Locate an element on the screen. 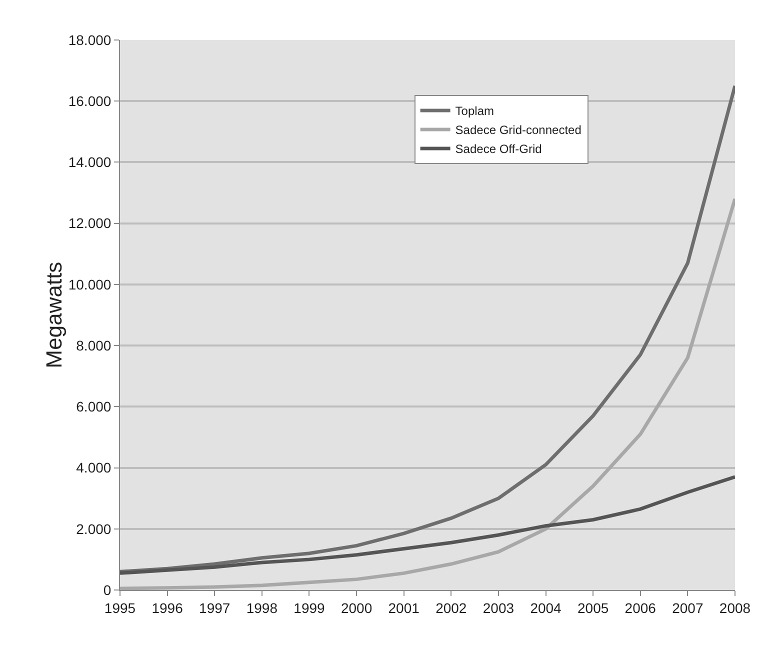 The image size is (775, 650). y-tick-label: 8.000 is located at coordinates (94, 345).